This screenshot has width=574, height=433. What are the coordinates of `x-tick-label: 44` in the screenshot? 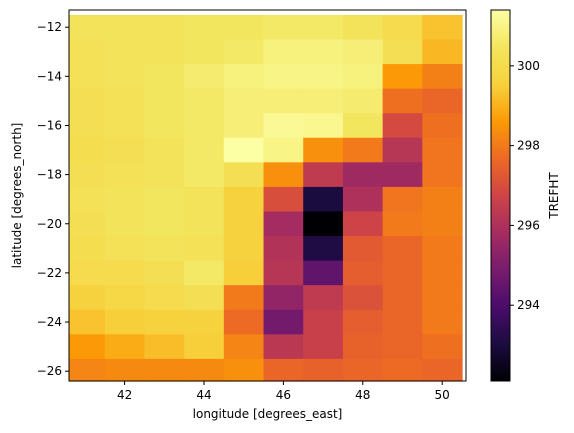 It's located at (203, 395).